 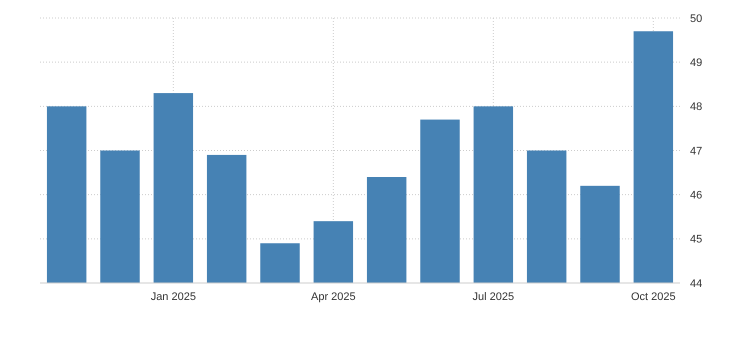 What do you see at coordinates (493, 297) in the screenshot?
I see `x-tick-label: Jul 2025` at bounding box center [493, 297].